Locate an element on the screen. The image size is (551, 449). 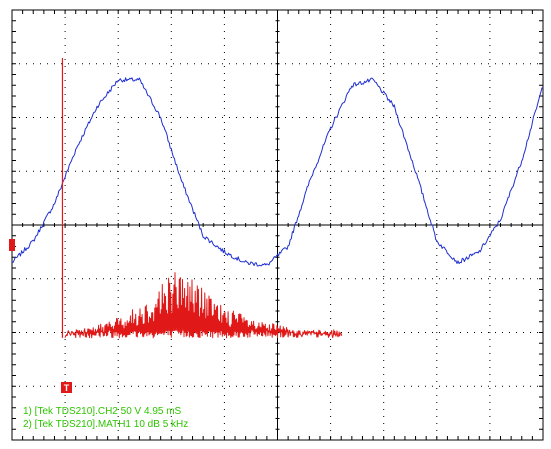
trigger-marker-label: T is located at coordinates (67, 388).